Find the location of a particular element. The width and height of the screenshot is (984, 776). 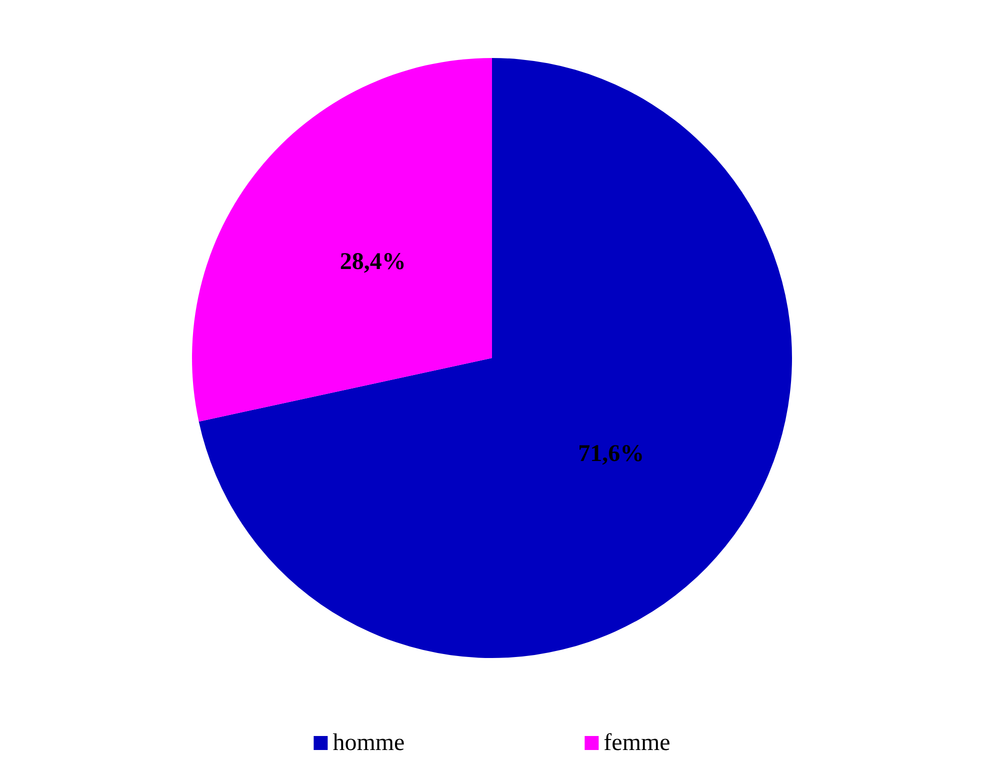

legend-label: femme is located at coordinates (637, 743).